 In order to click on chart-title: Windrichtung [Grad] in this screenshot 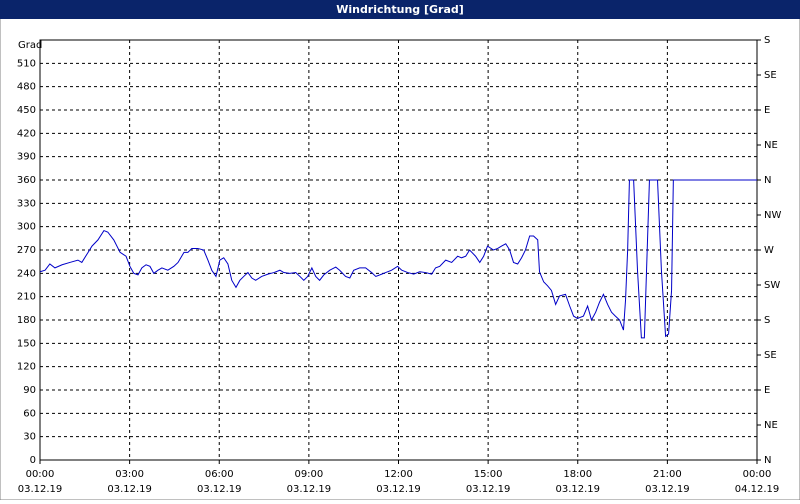, I will do `click(400, 9)`.